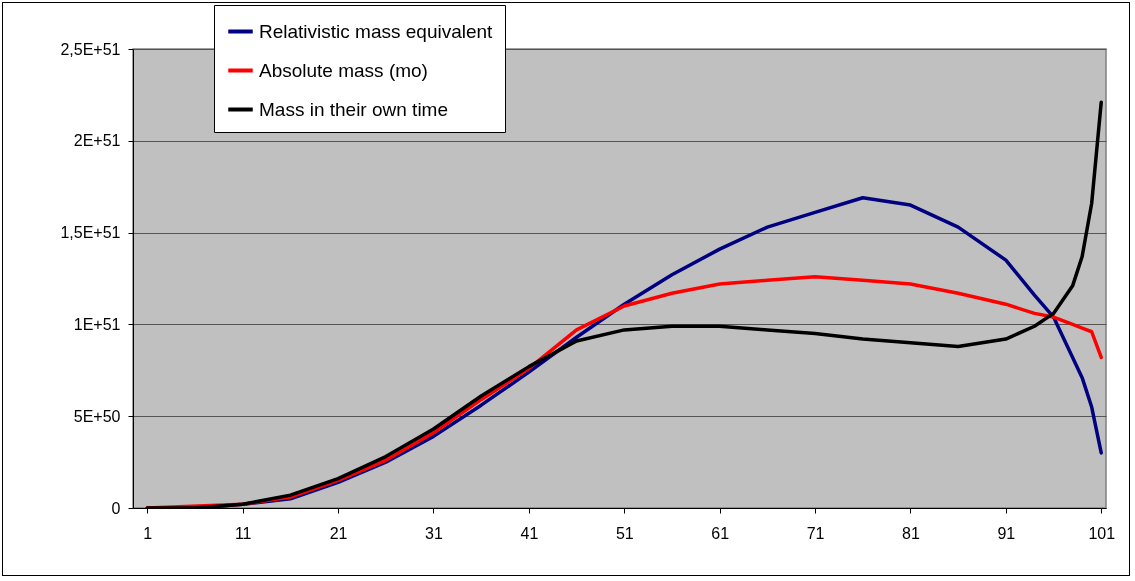 Image resolution: width=1135 pixels, height=581 pixels. I want to click on y-tick-label: 2E+51, so click(97, 141).